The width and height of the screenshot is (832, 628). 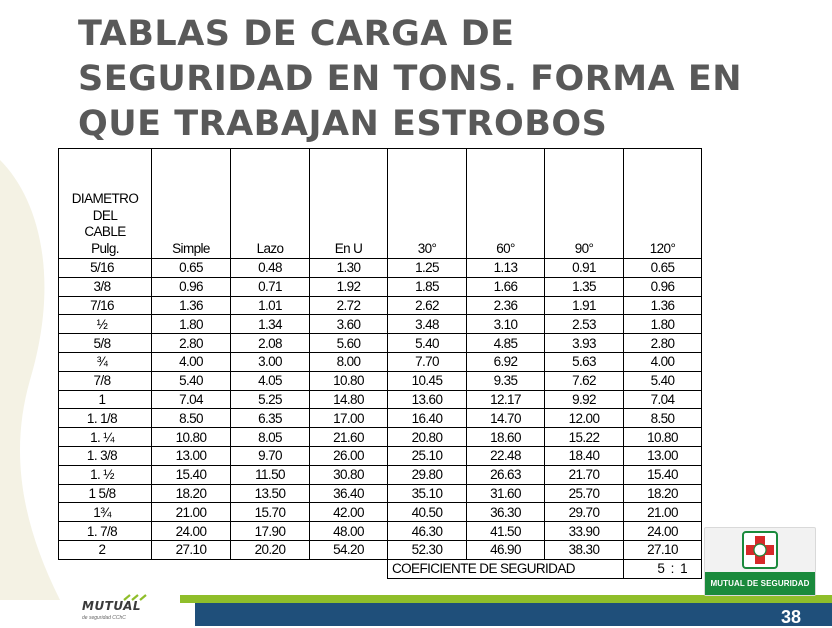 What do you see at coordinates (427, 305) in the screenshot?
I see `load-cell: 2.62` at bounding box center [427, 305].